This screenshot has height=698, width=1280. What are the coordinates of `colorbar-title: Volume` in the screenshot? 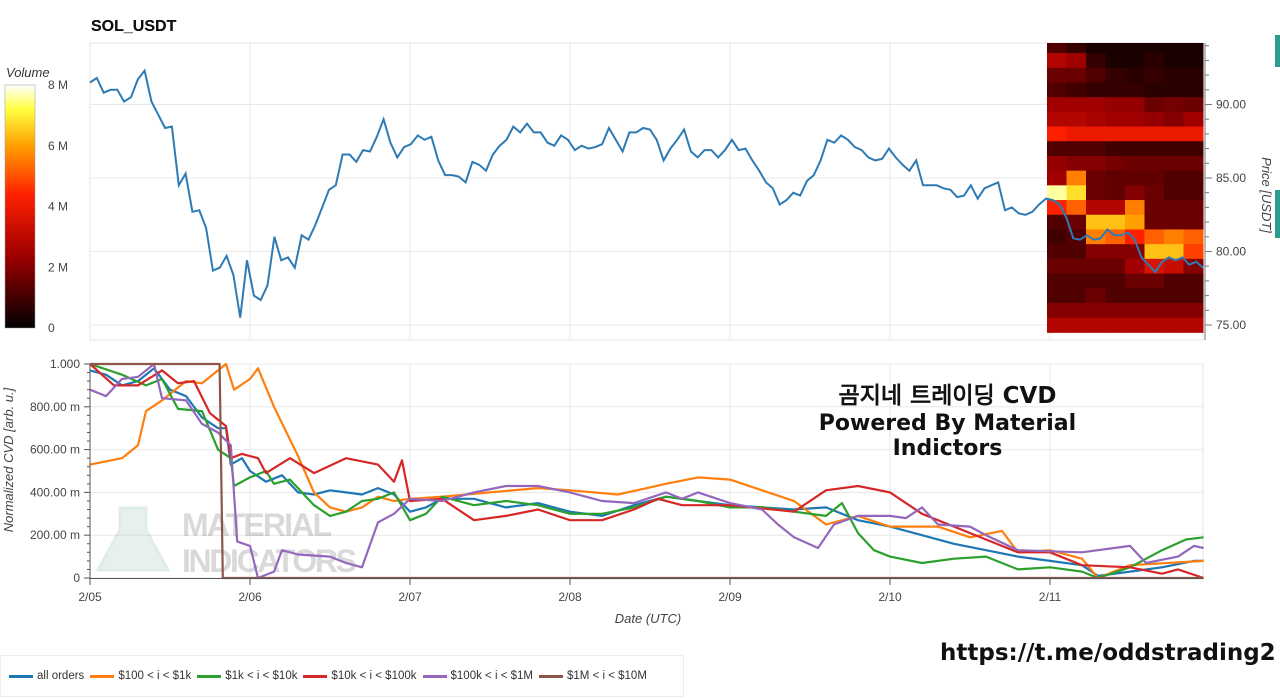 It's located at (28, 72).